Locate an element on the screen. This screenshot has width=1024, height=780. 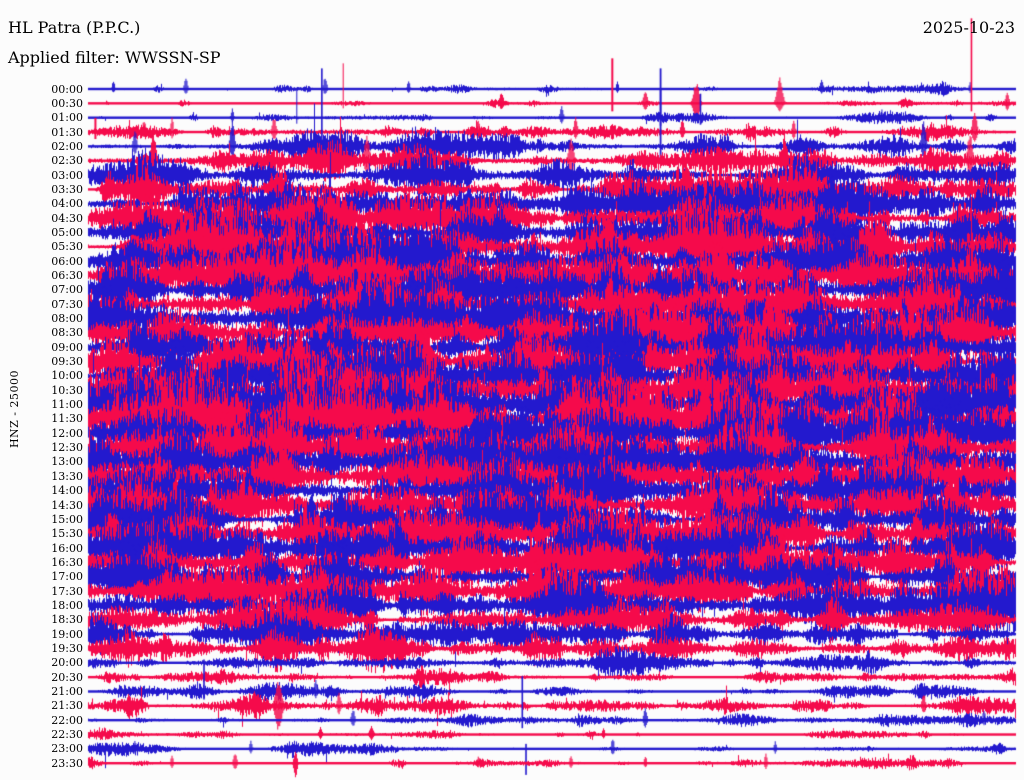
time-label: 03:30 is located at coordinates (67, 189).